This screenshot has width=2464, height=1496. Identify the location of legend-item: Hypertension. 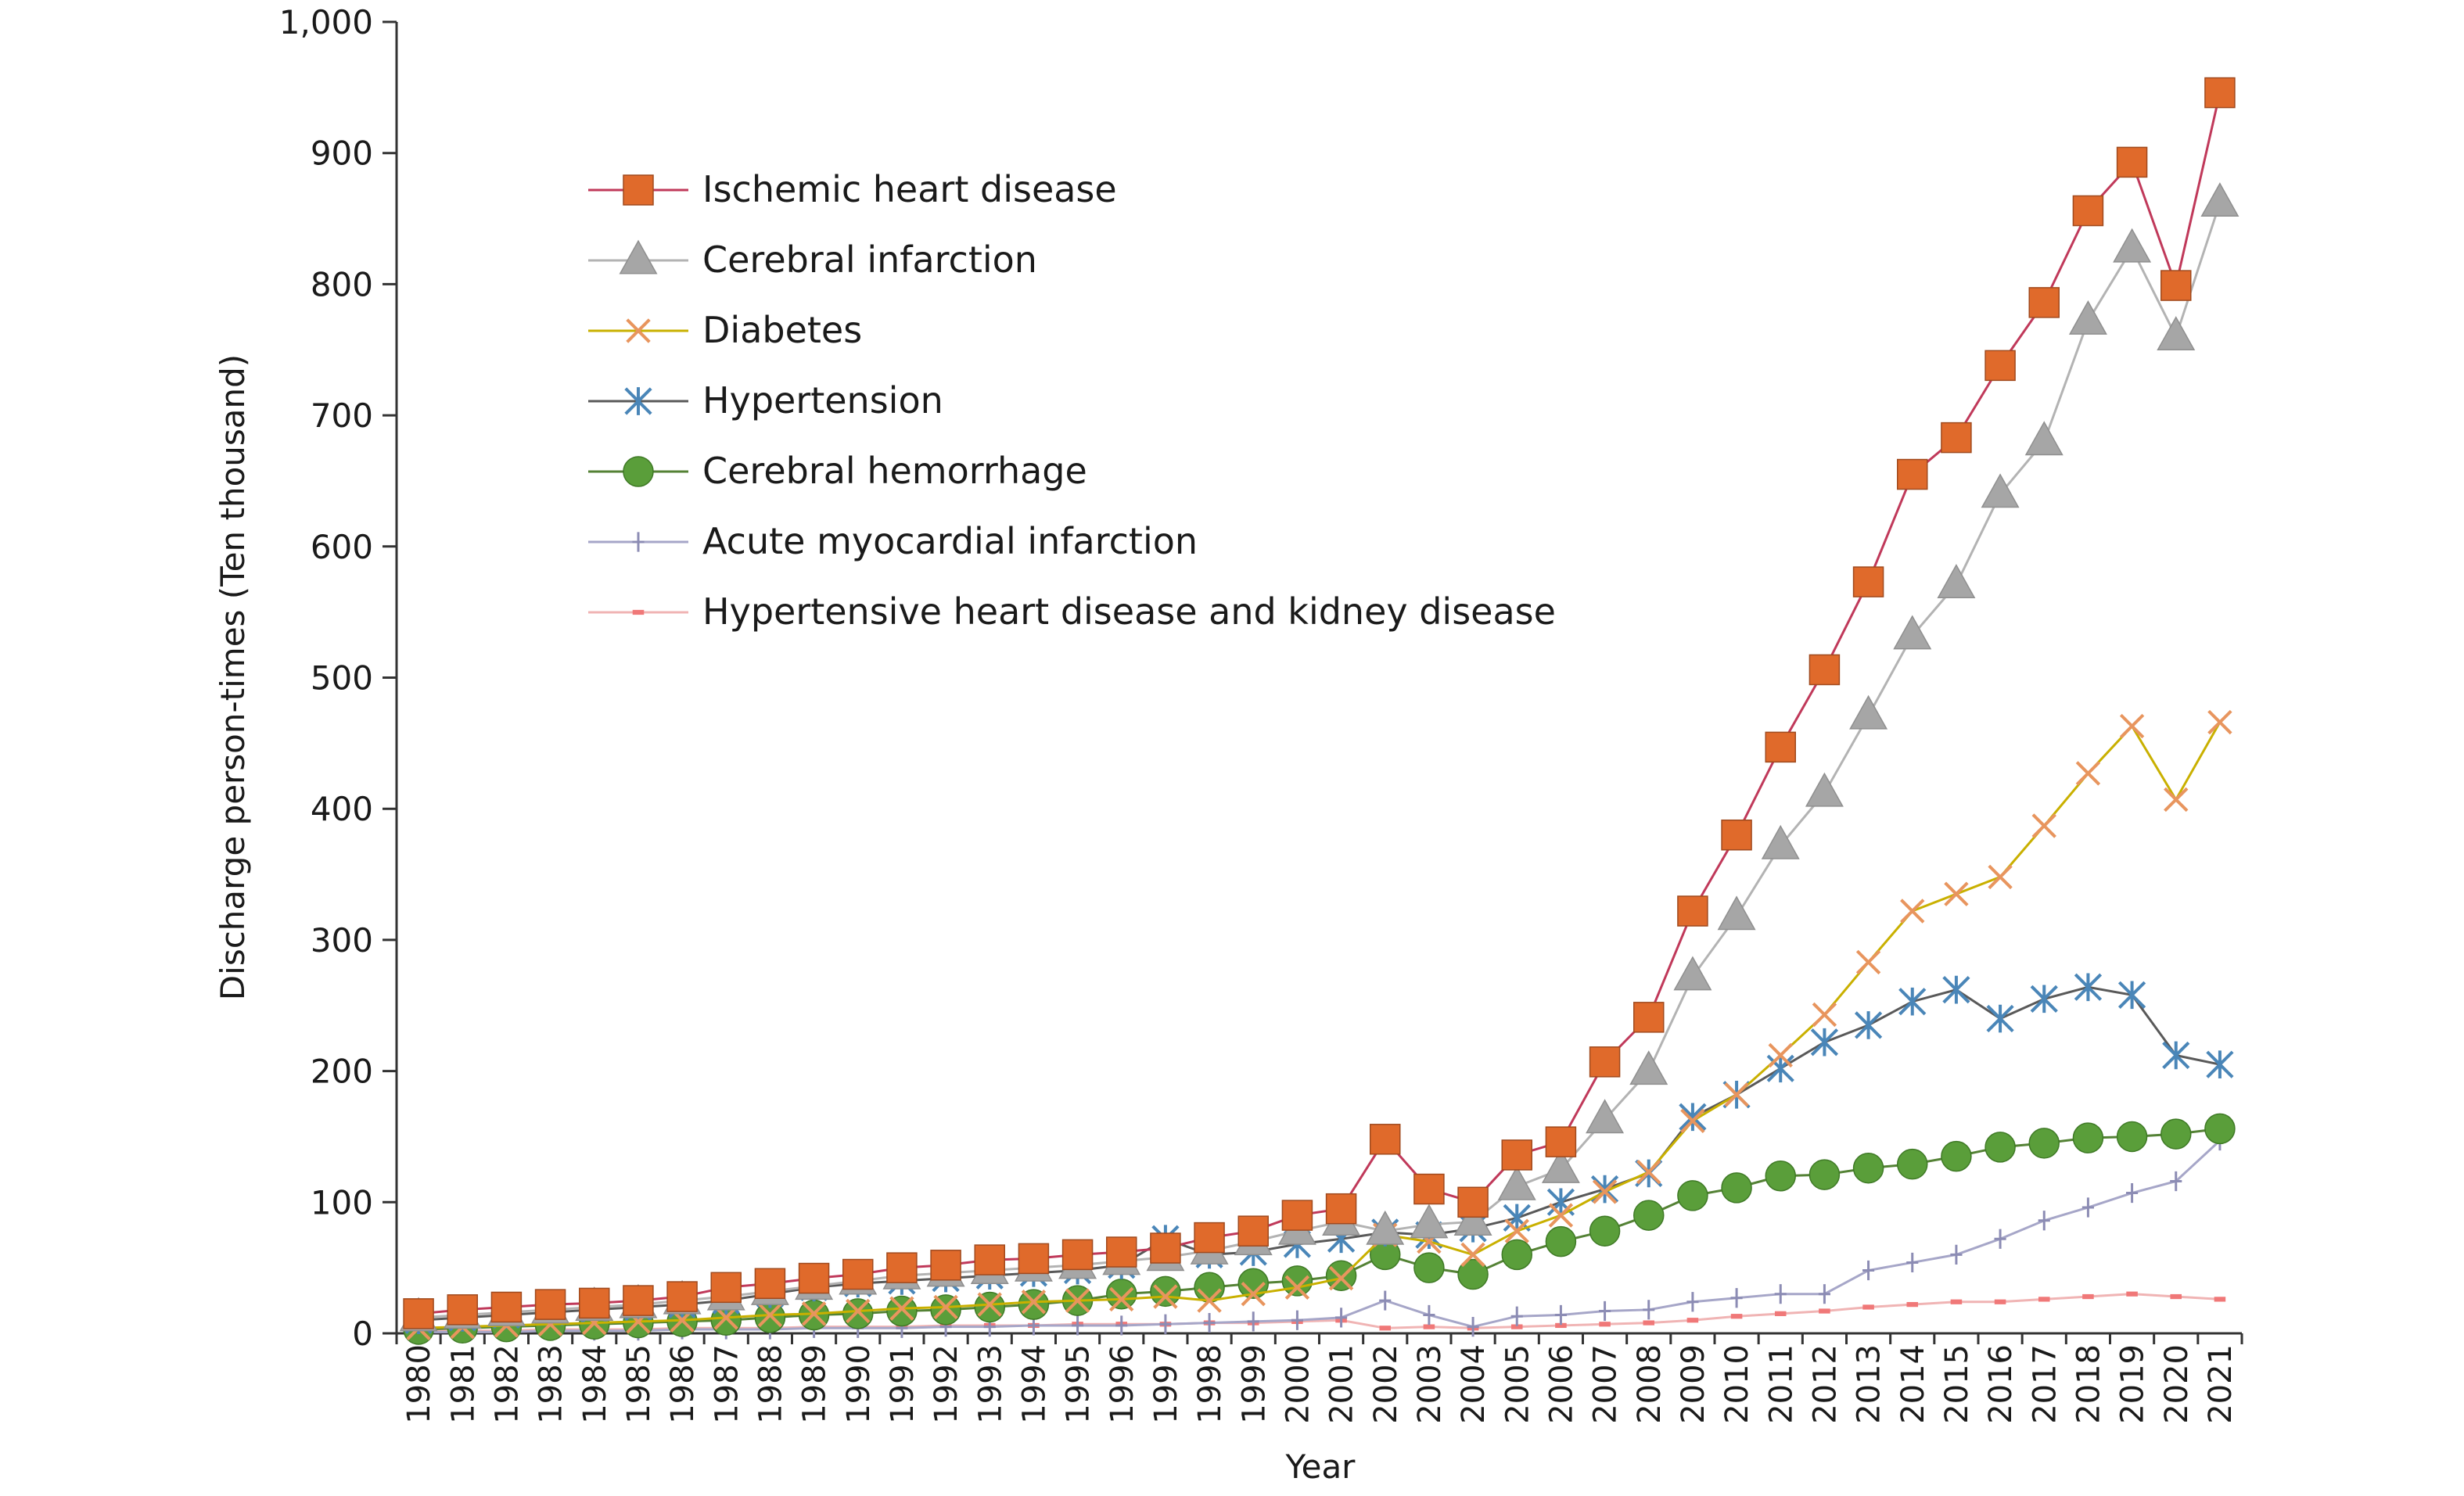
(765, 401).